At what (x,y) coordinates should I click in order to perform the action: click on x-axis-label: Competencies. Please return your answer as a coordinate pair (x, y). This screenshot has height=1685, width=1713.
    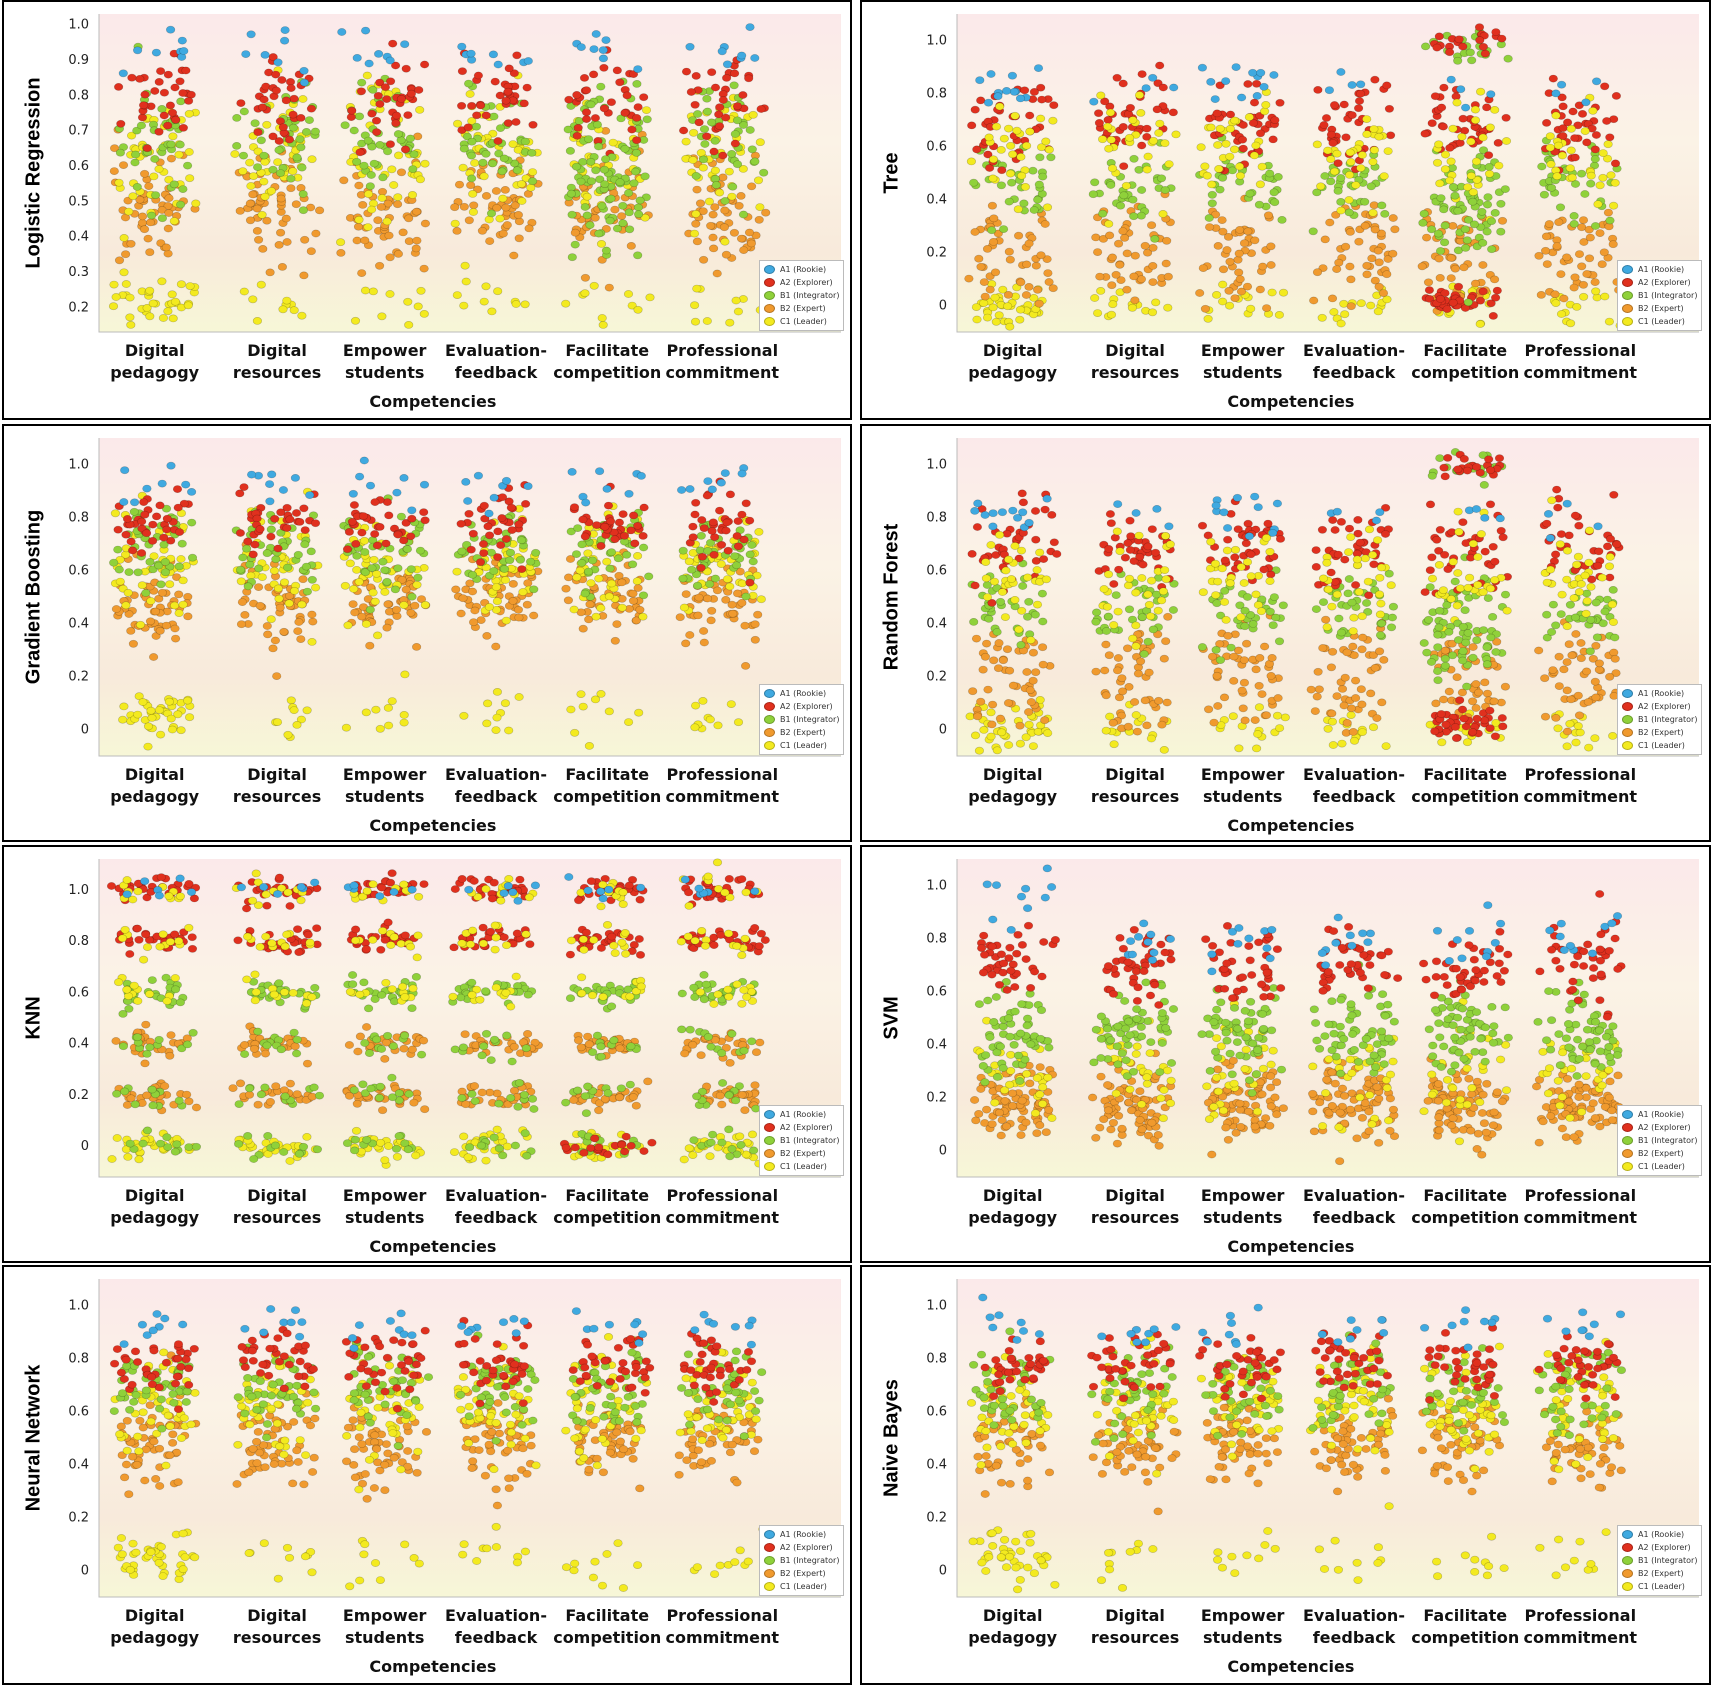
    Looking at the image, I should click on (1291, 401).